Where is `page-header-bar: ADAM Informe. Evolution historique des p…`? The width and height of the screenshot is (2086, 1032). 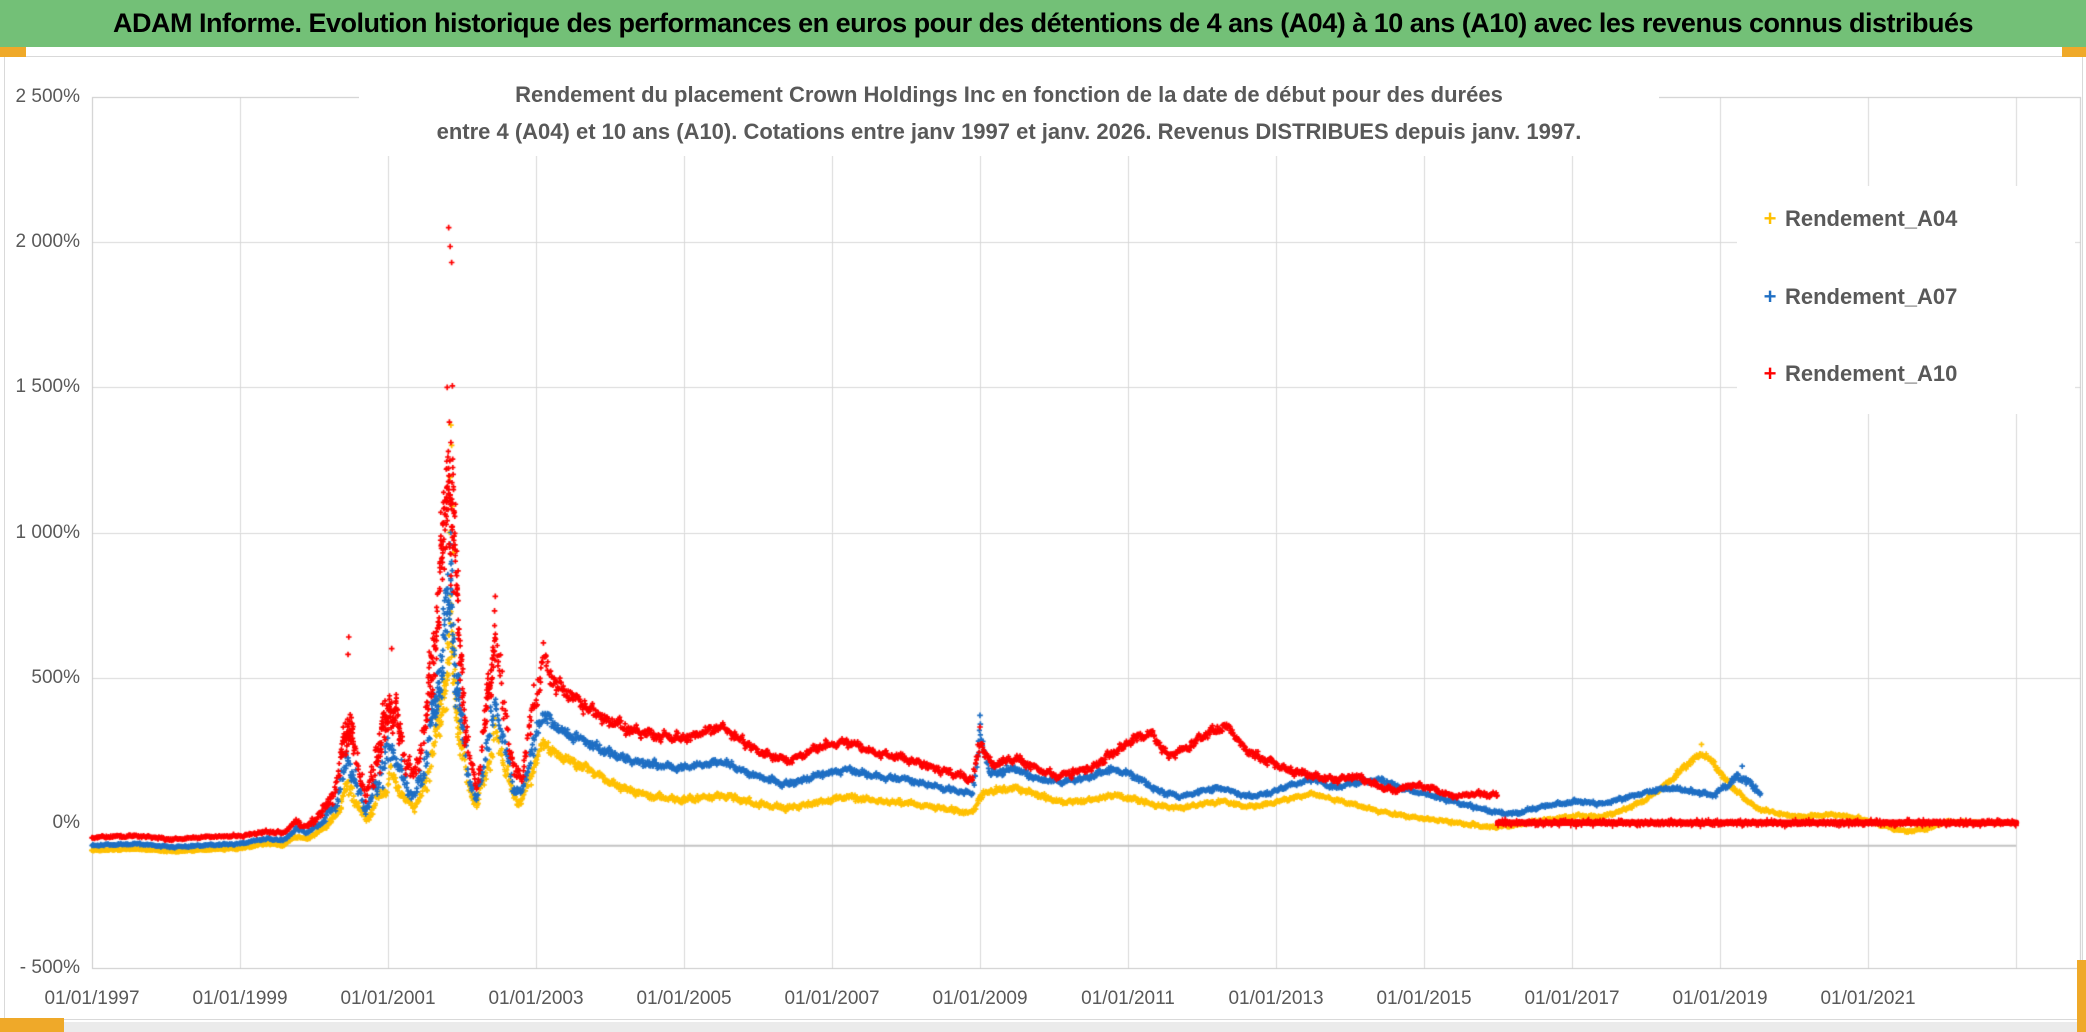 page-header-bar: ADAM Informe. Evolution historique des p… is located at coordinates (1043, 23).